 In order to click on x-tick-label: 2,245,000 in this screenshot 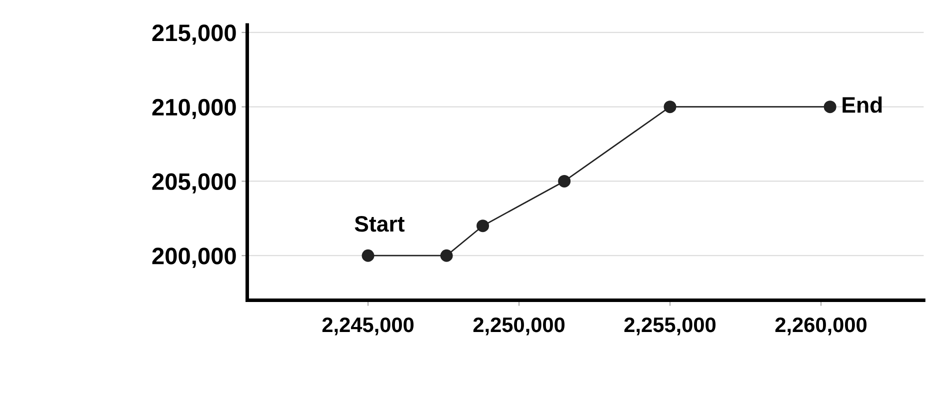, I will do `click(368, 326)`.